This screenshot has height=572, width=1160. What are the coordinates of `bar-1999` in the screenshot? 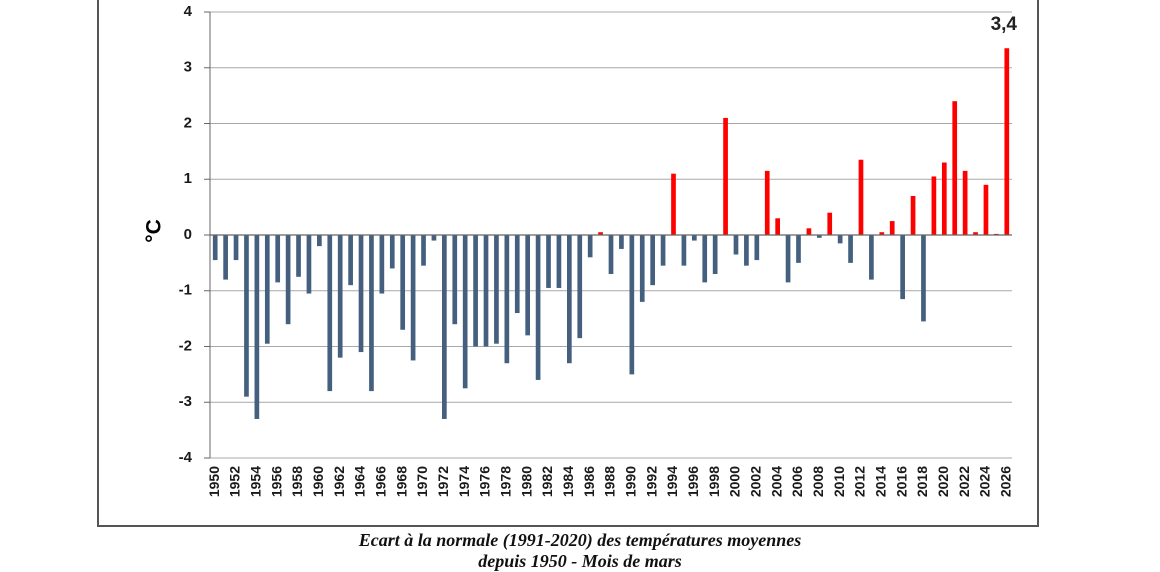 It's located at (725, 176).